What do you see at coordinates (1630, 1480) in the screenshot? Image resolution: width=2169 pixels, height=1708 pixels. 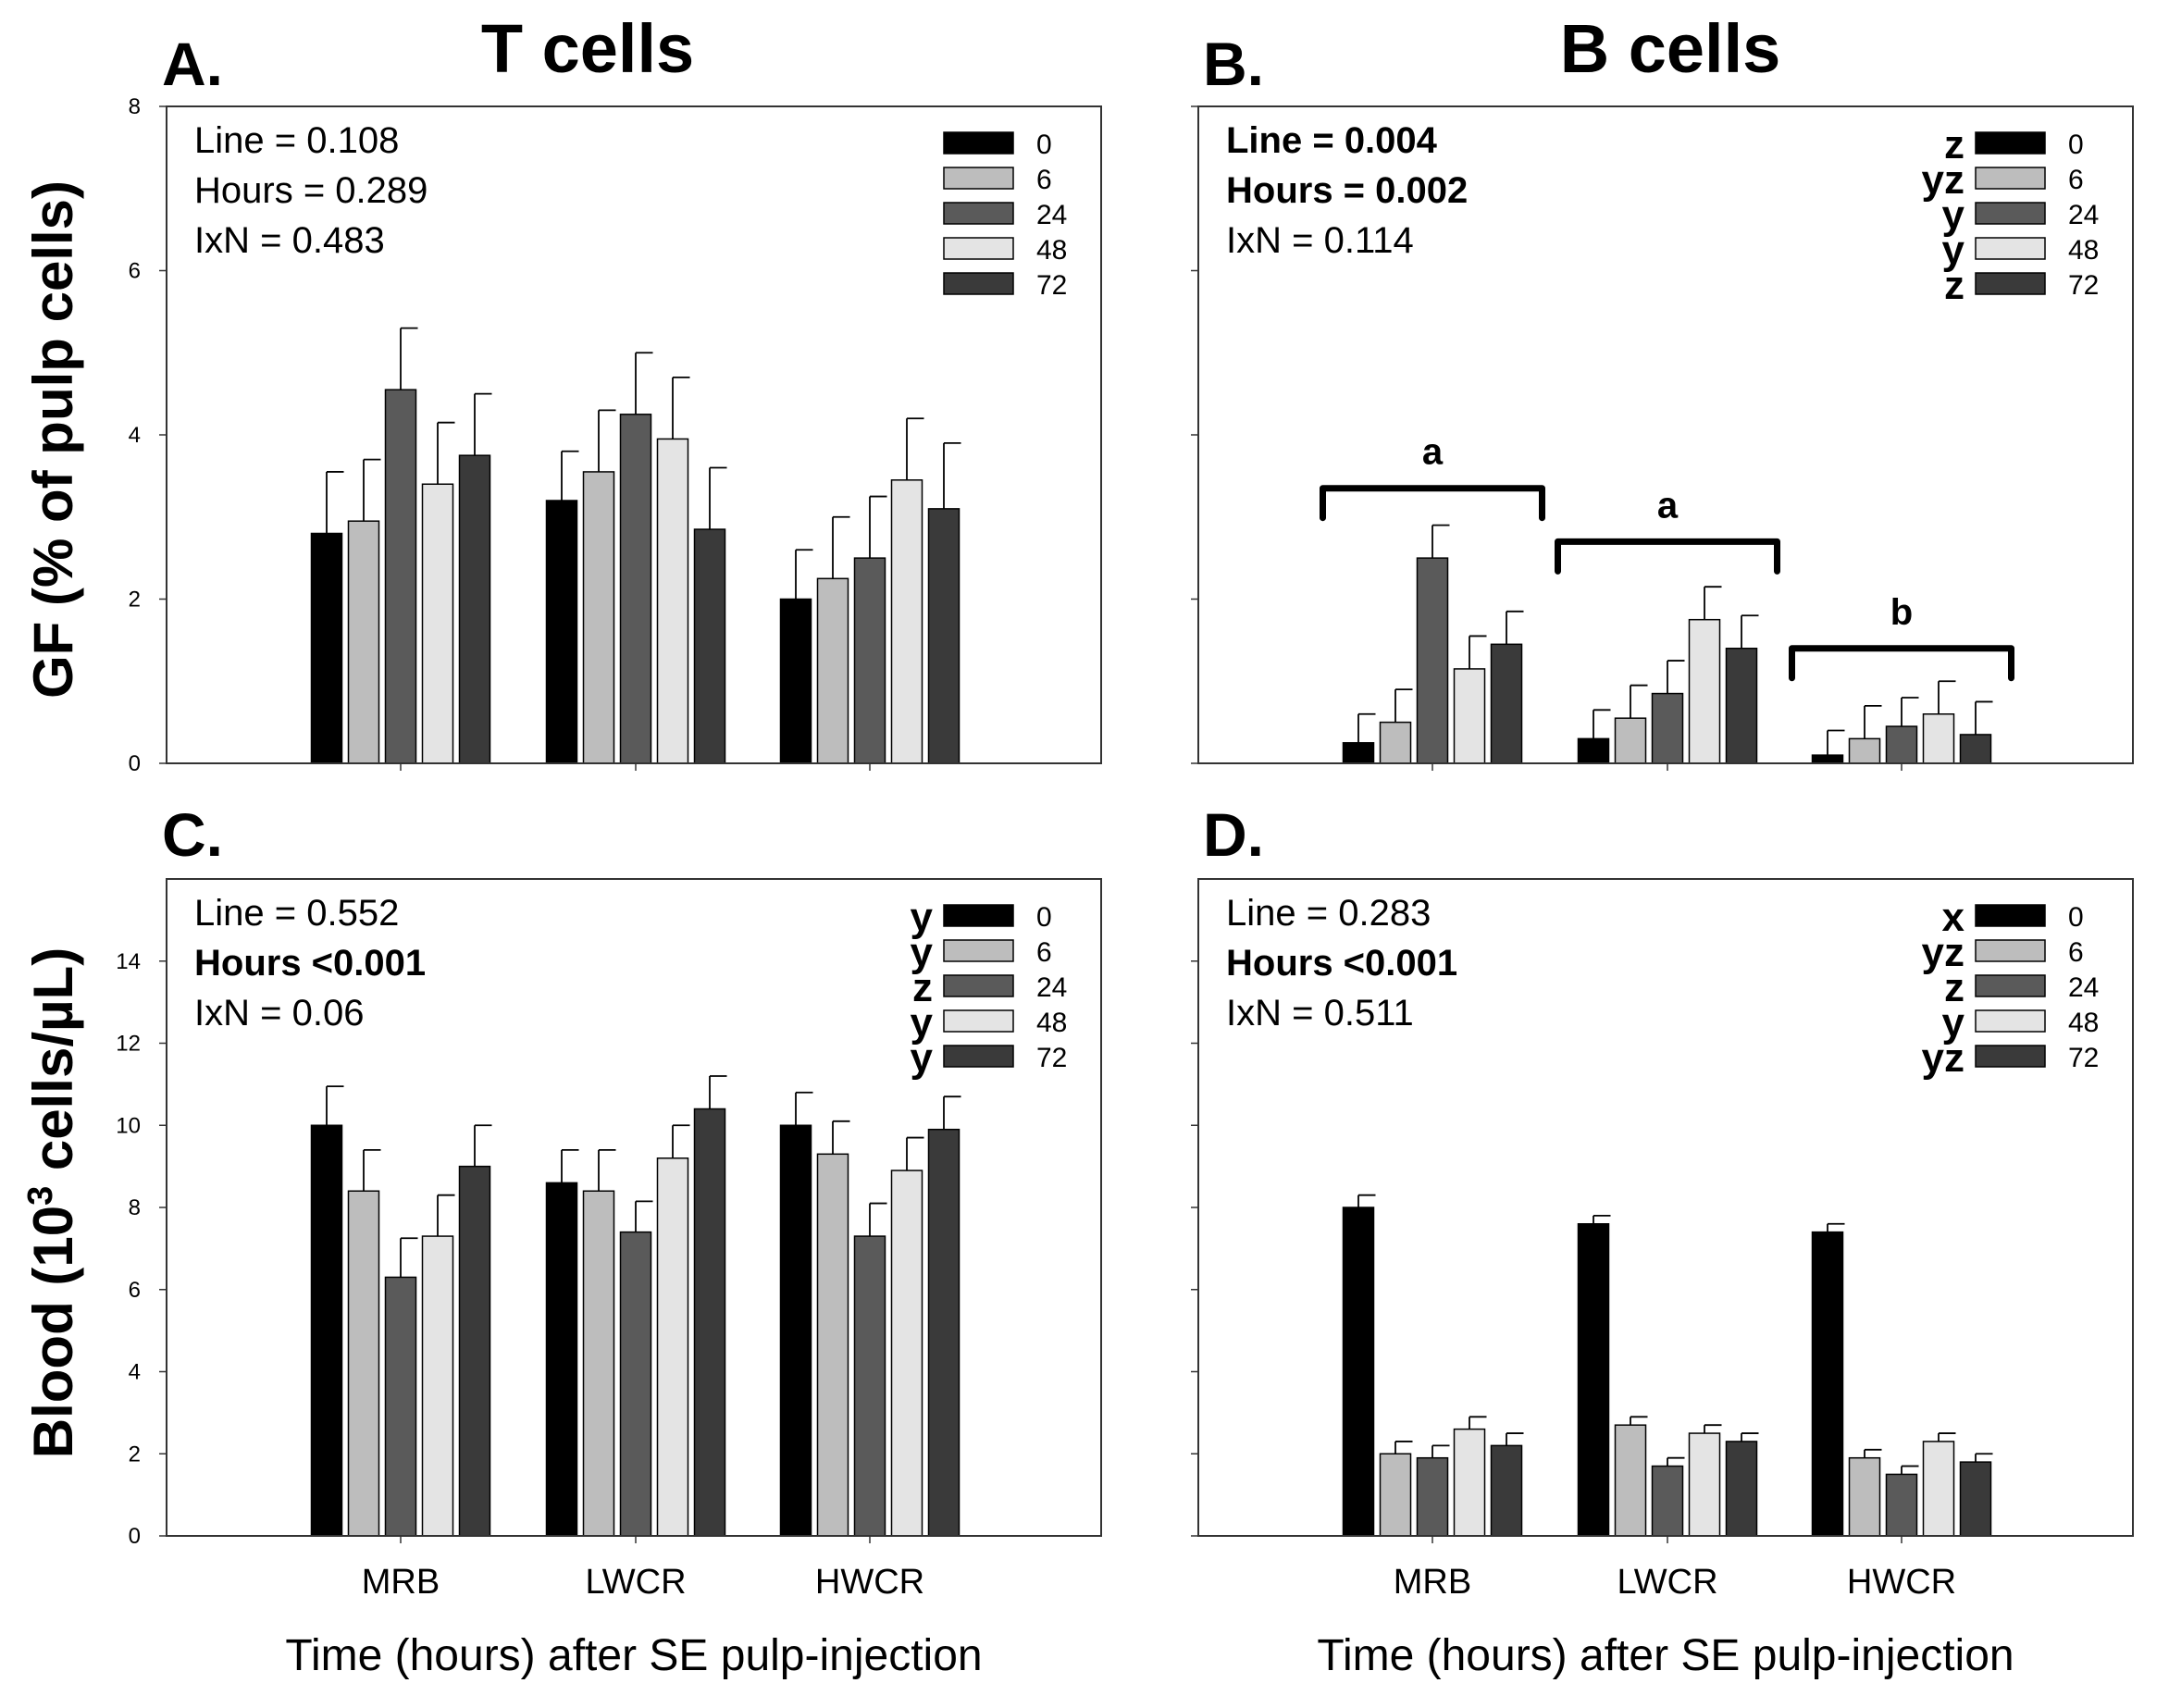 I see `bar-lwcr-6h` at bounding box center [1630, 1480].